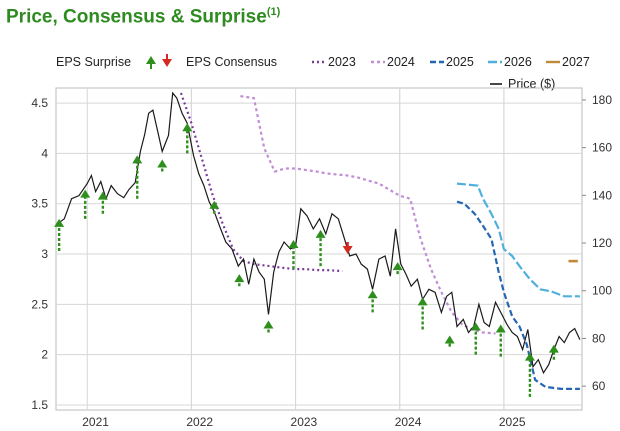 This screenshot has width=620, height=431. Describe the element at coordinates (95, 422) in the screenshot. I see `x-tick-label: 2021` at that location.